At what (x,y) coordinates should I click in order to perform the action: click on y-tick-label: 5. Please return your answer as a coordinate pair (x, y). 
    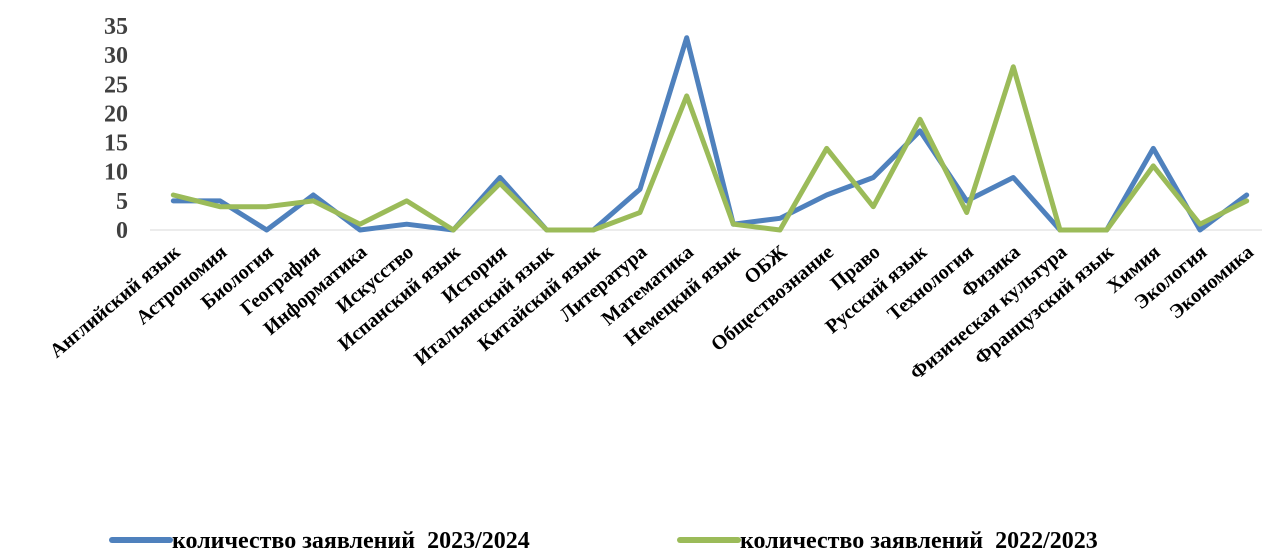
    Looking at the image, I should click on (122, 202).